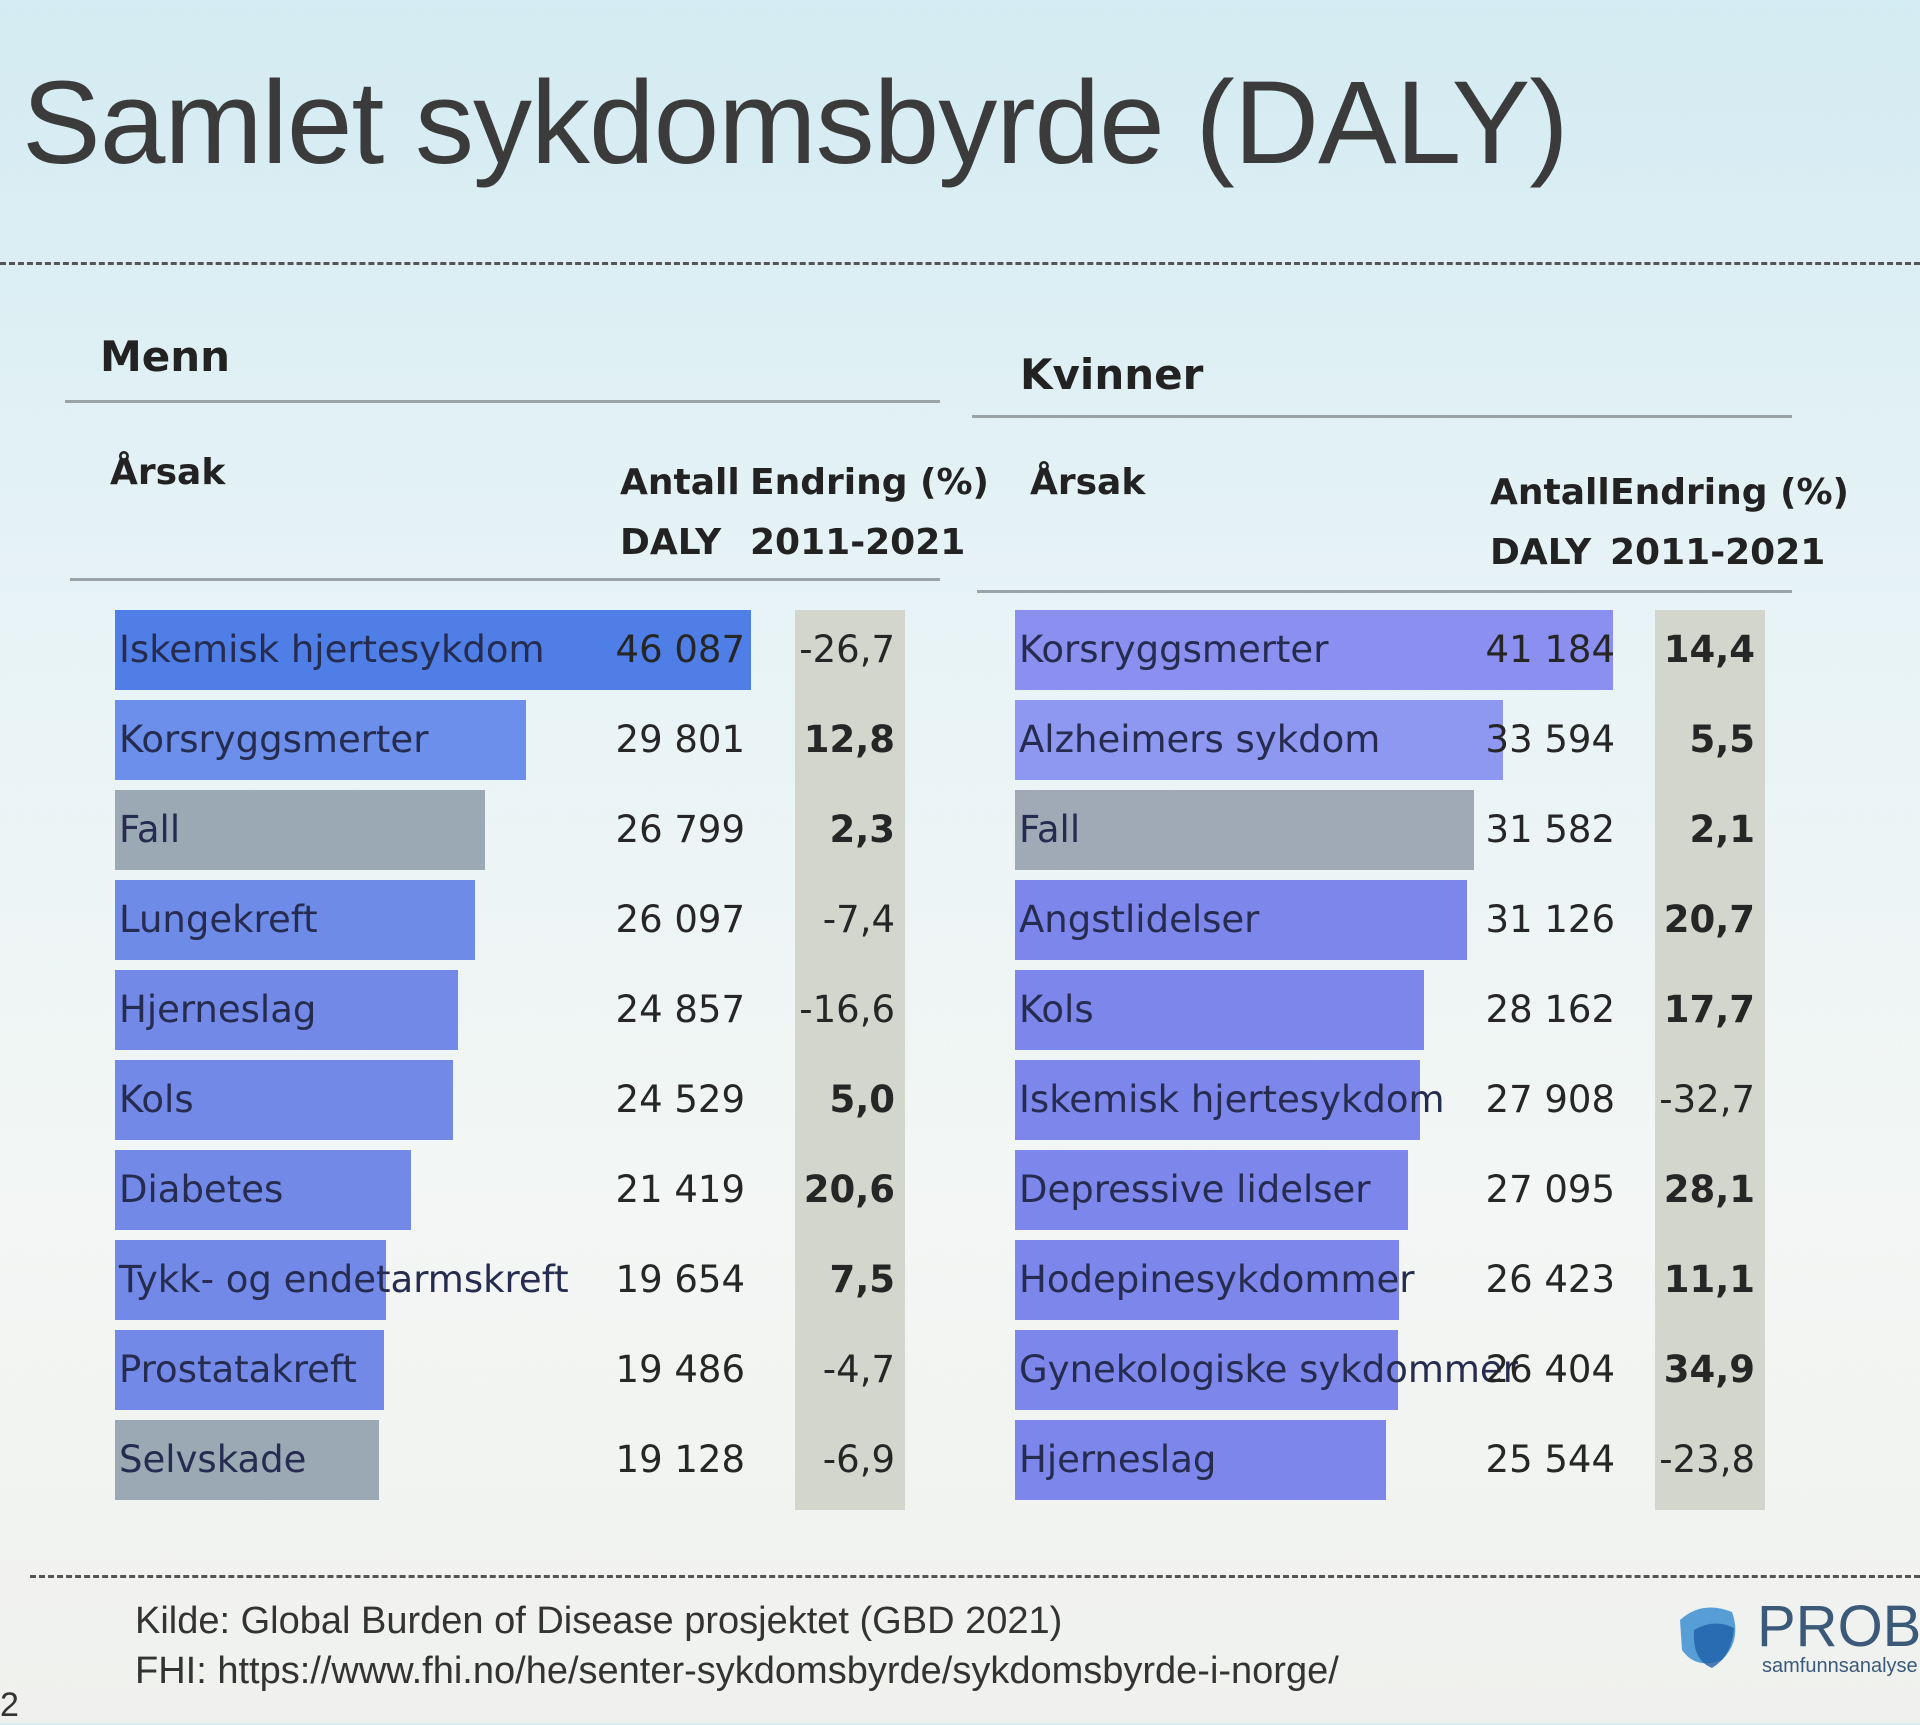  Describe the element at coordinates (862, 1099) in the screenshot. I see `change-value: 5,0` at that location.